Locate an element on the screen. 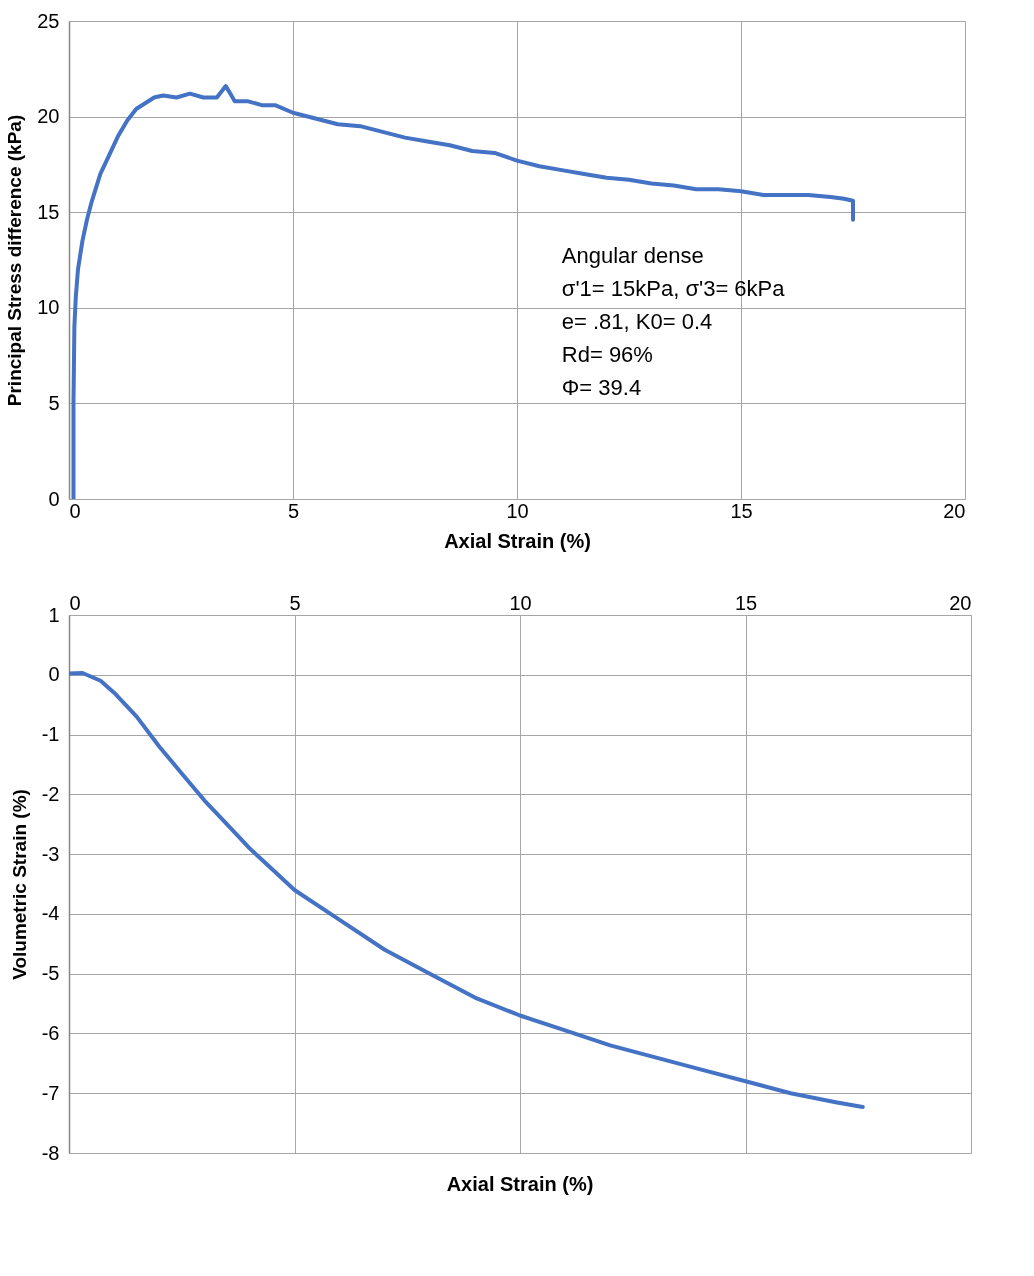 Image resolution: width=1034 pixels, height=1276 pixels. y-tick-label: 10 is located at coordinates (48, 307).